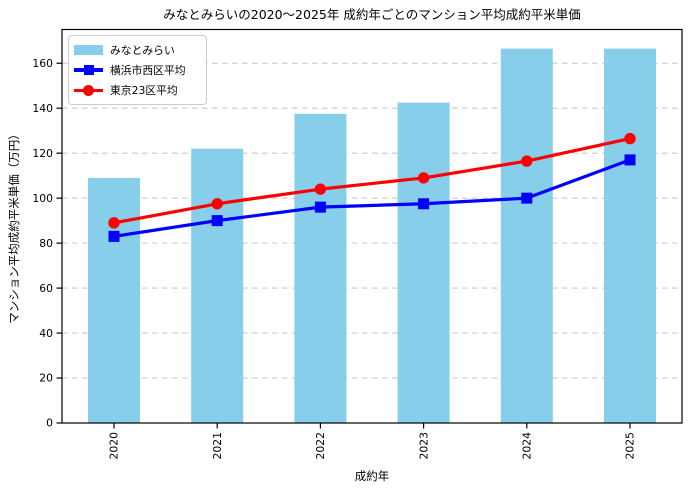 This screenshot has height=493, width=693. Describe the element at coordinates (42, 63) in the screenshot. I see `y-tick-label-160: 160` at that location.